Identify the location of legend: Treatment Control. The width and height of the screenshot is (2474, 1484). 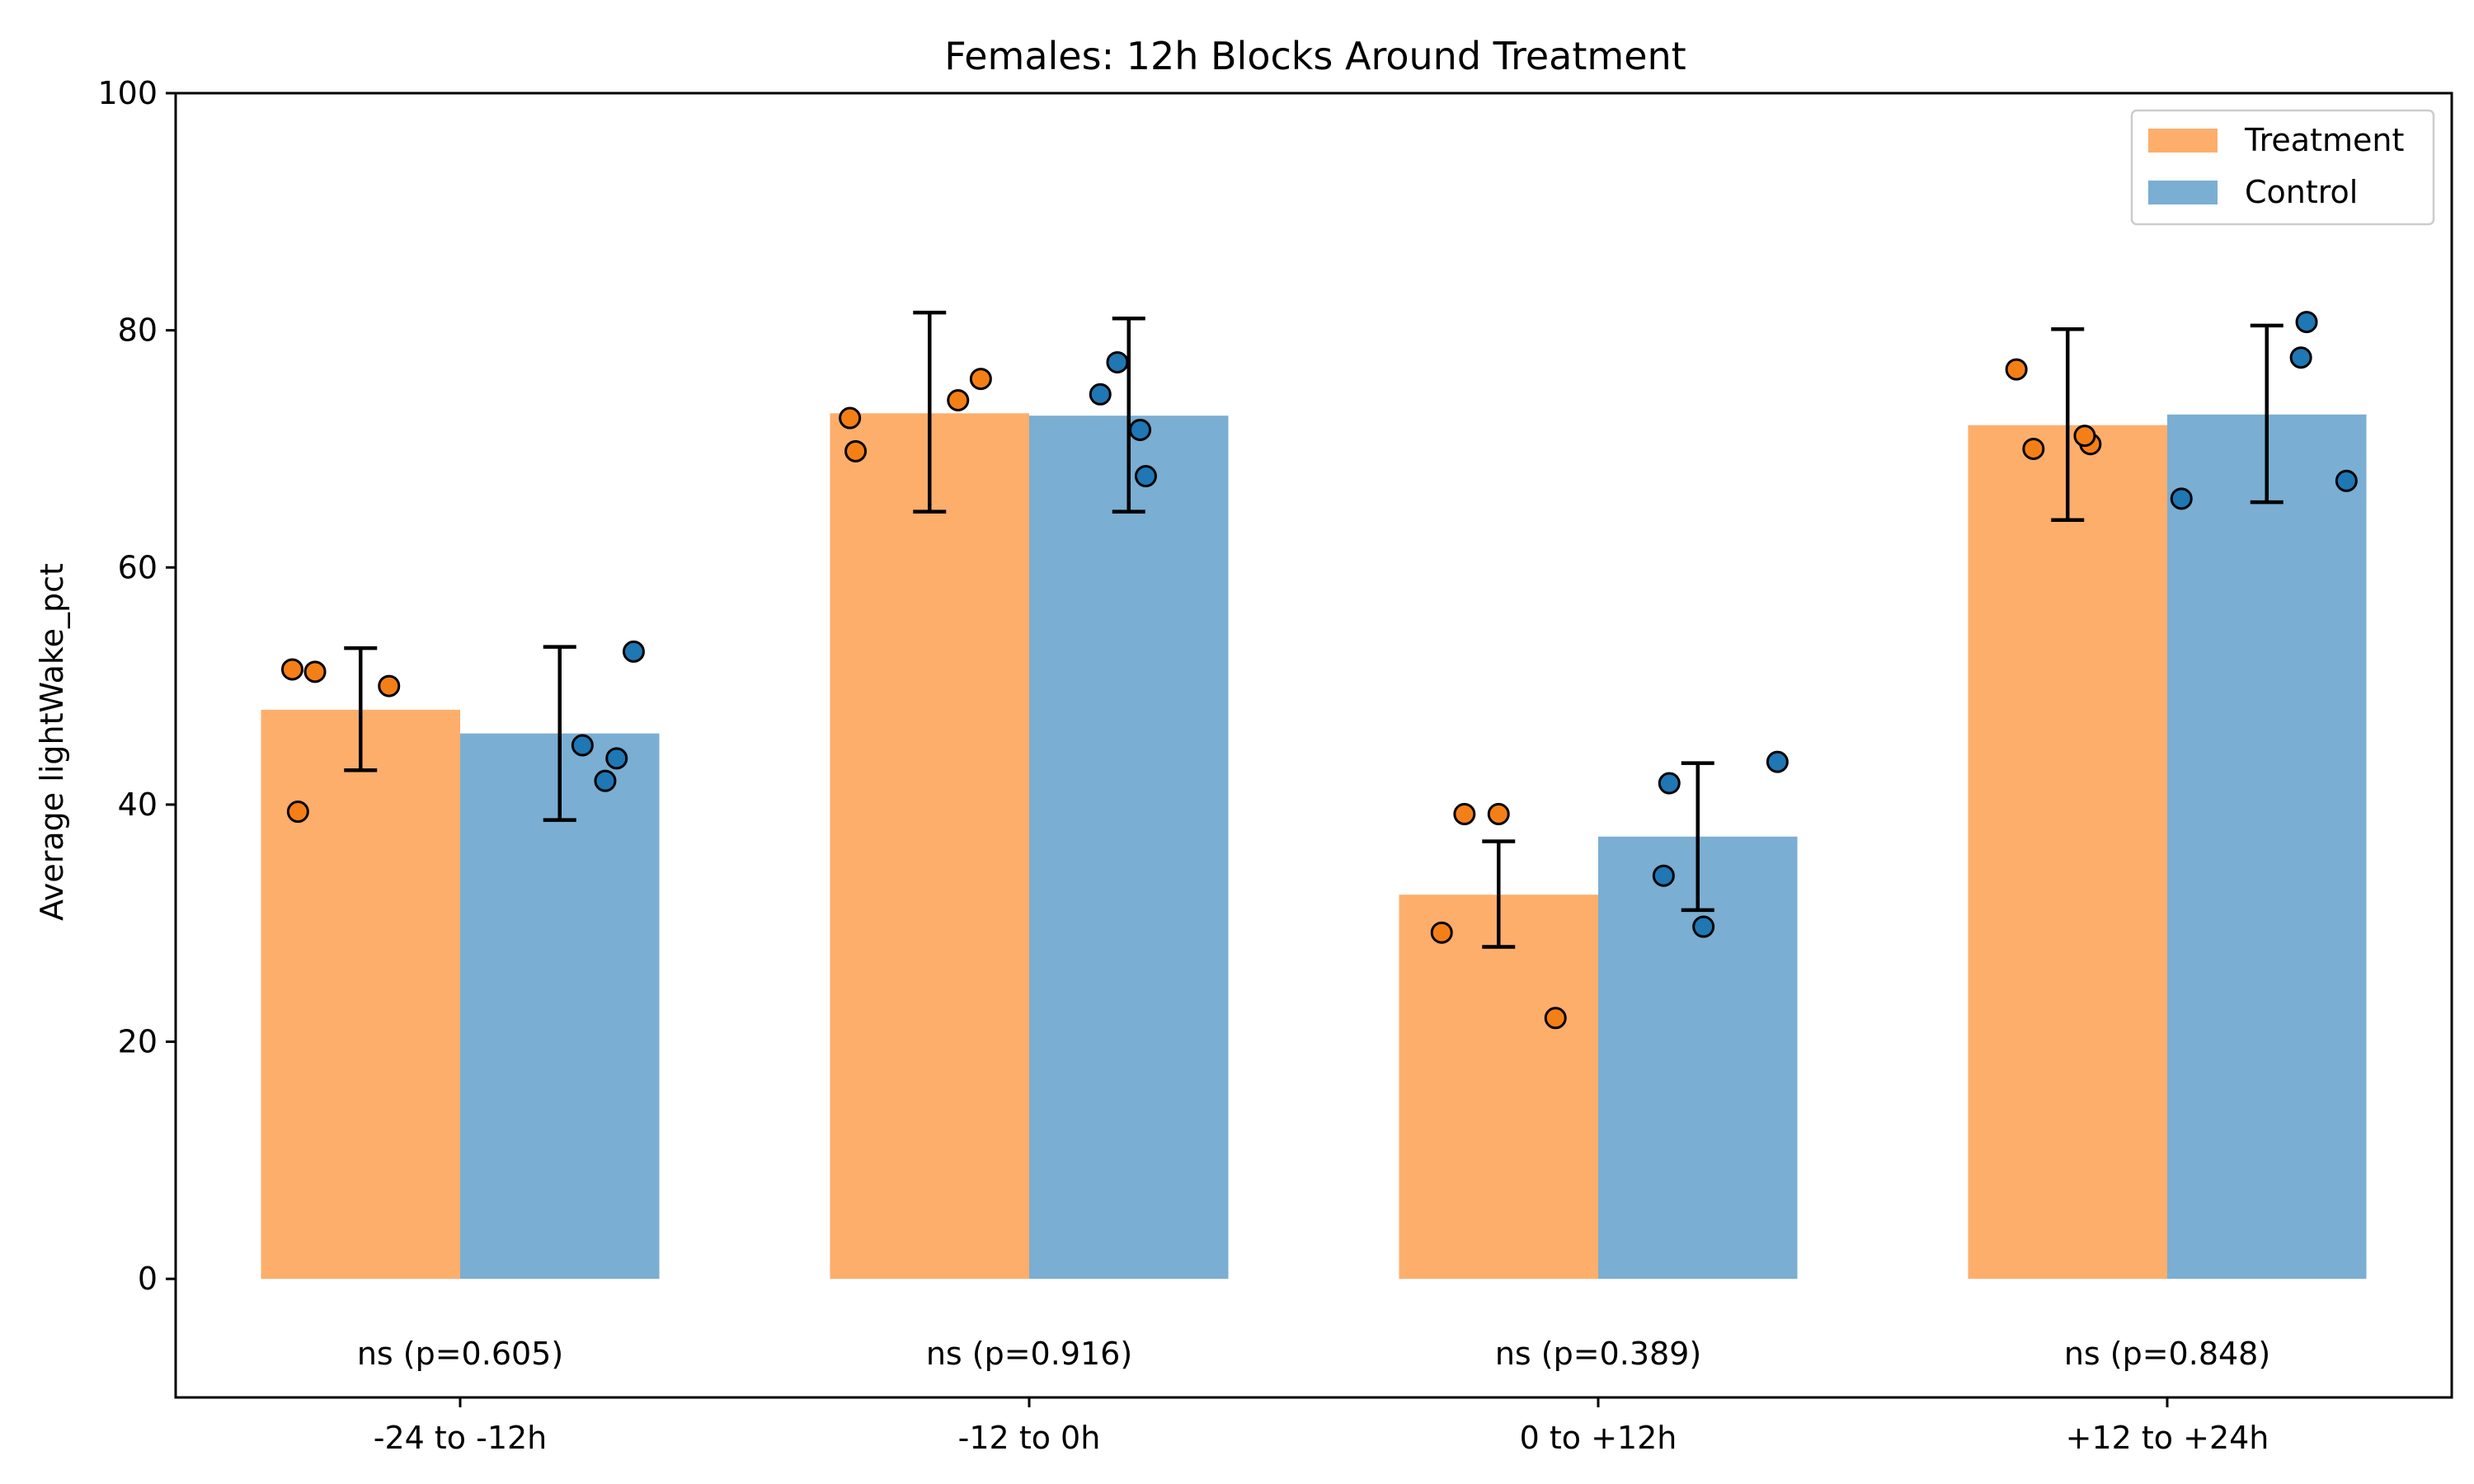
(2282, 167).